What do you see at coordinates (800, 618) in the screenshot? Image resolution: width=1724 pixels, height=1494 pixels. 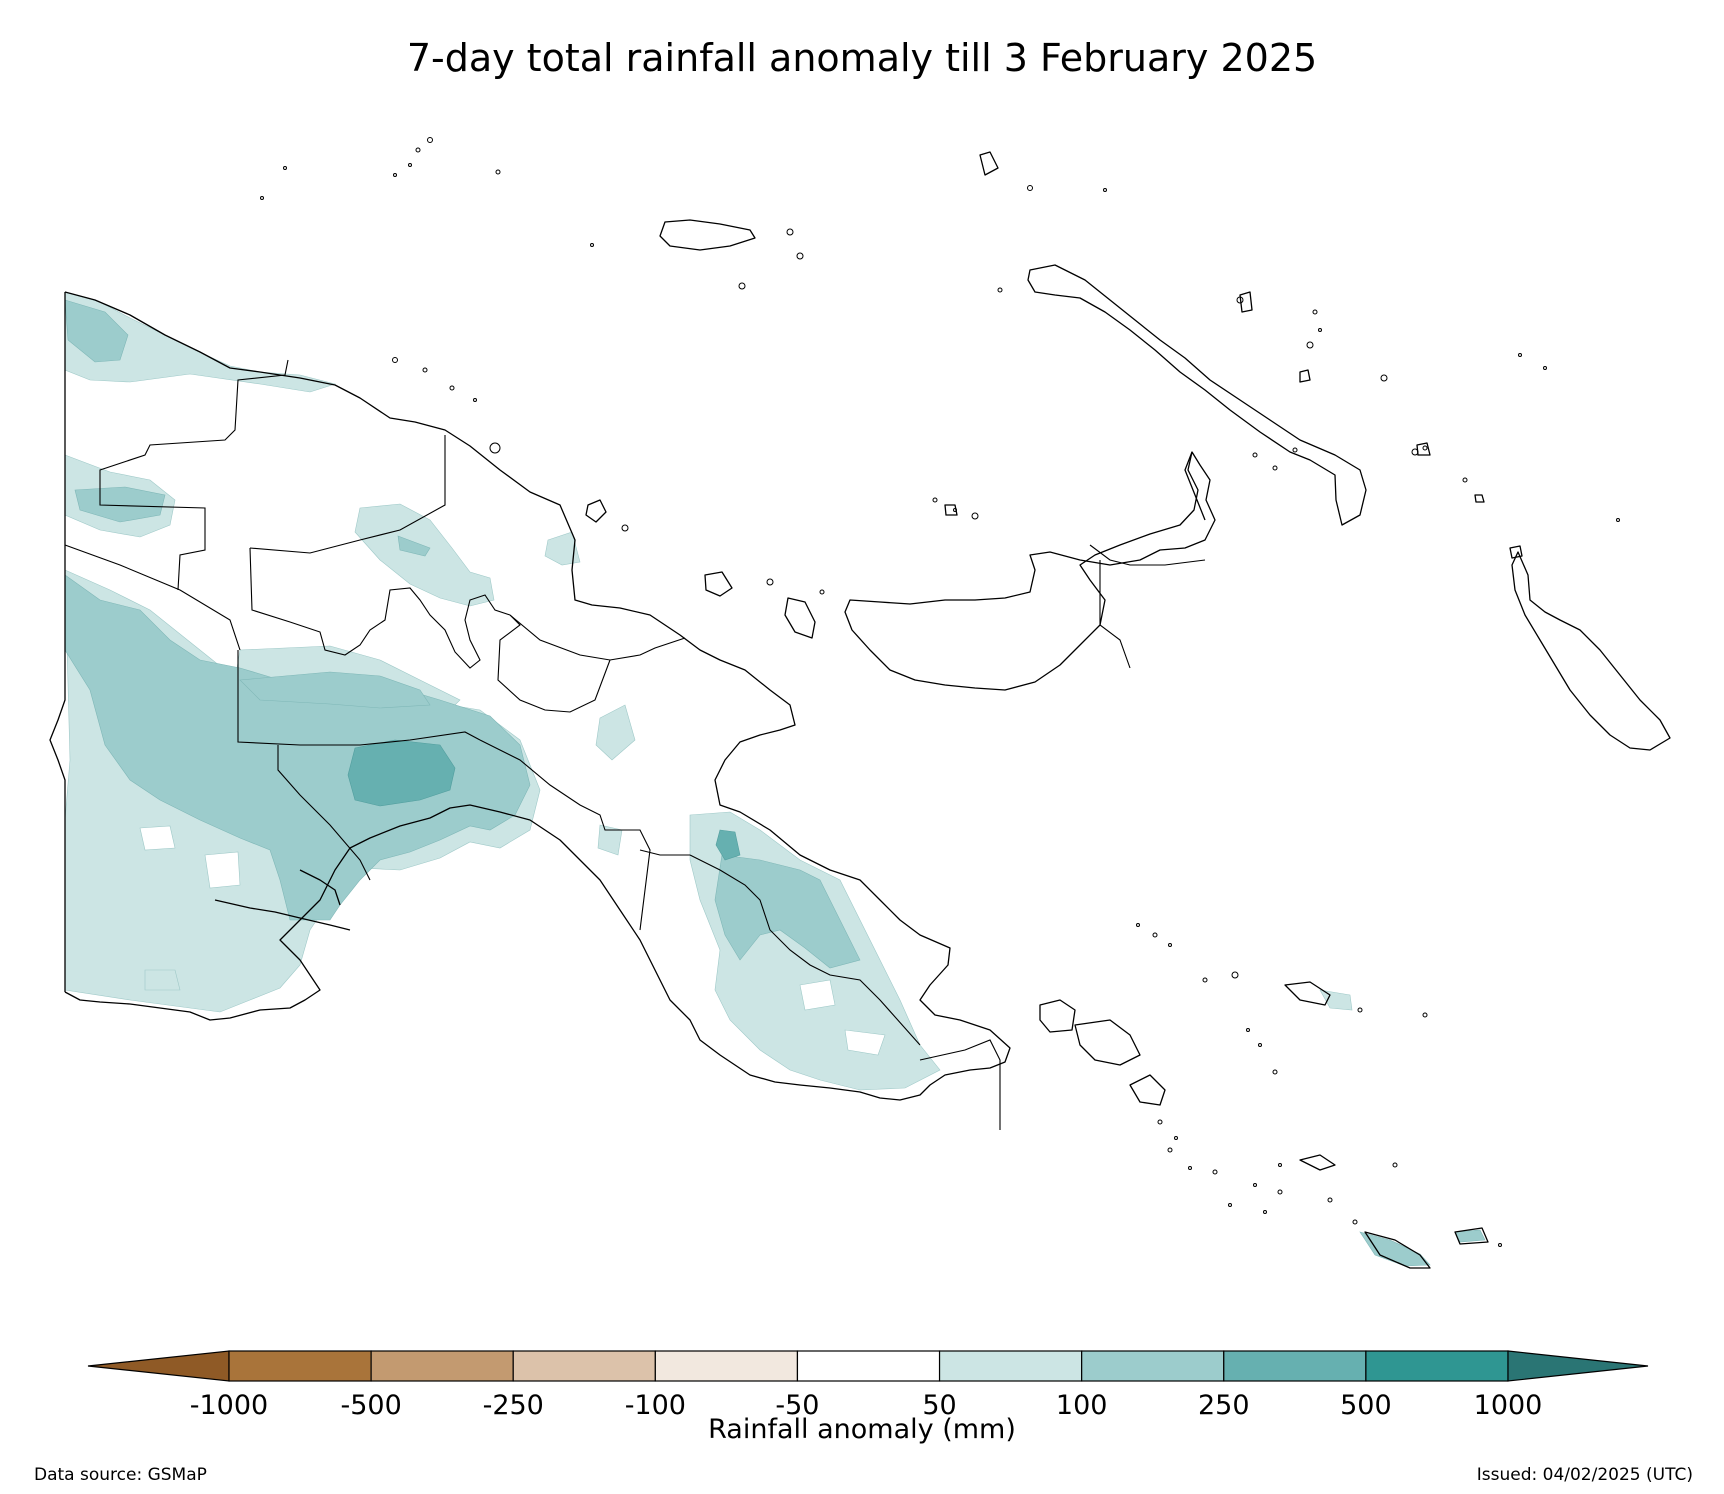 I see `coastline-umboi` at bounding box center [800, 618].